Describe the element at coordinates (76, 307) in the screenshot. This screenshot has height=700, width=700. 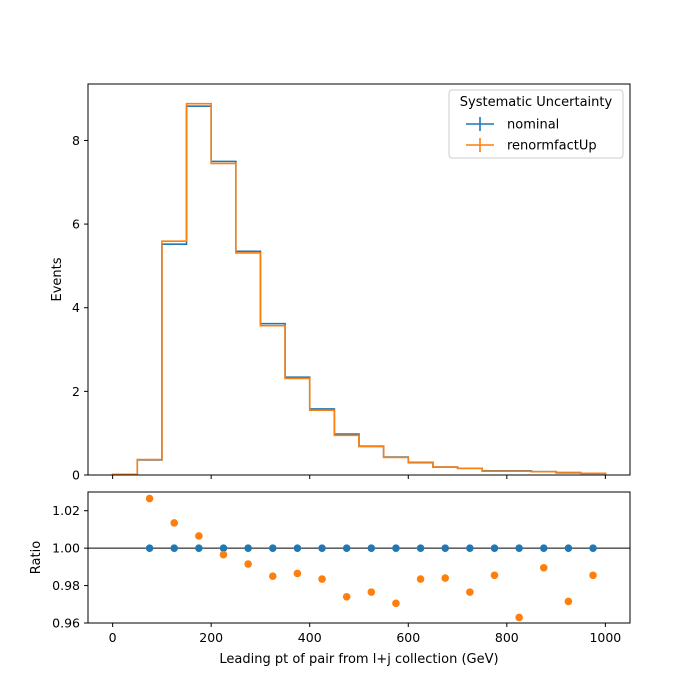
I see `histogram-y-tick-label: 4` at that location.